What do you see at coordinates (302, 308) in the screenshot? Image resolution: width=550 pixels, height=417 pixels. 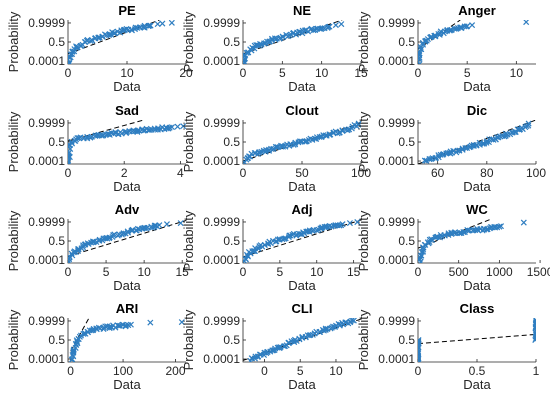 I see `panel-title: CLI` at bounding box center [302, 308].